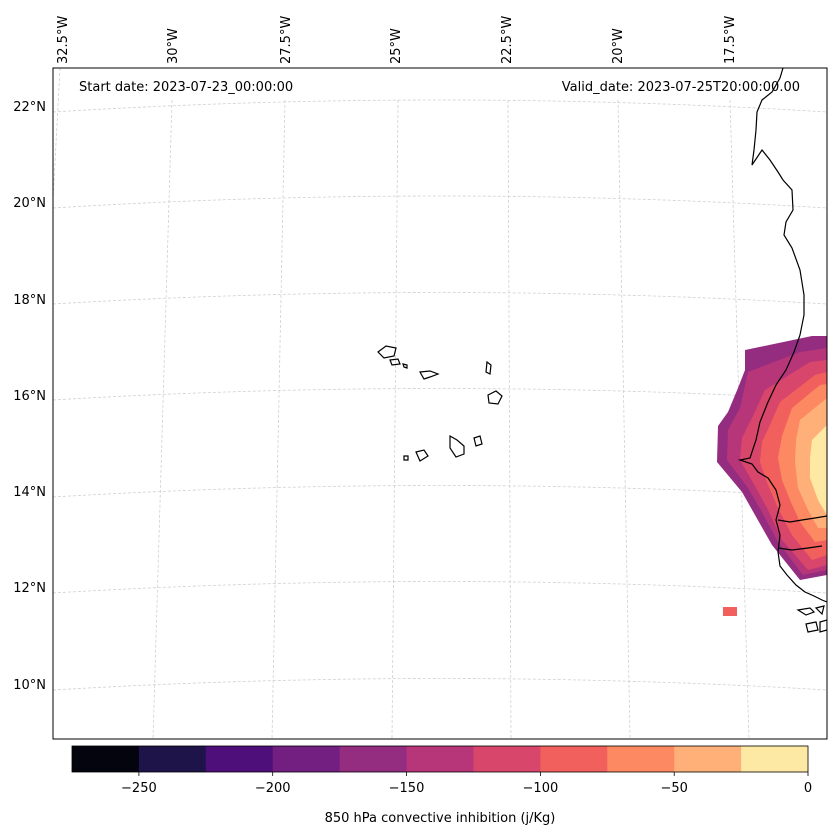  Describe the element at coordinates (802, 519) in the screenshot. I see `gambia-river` at that location.